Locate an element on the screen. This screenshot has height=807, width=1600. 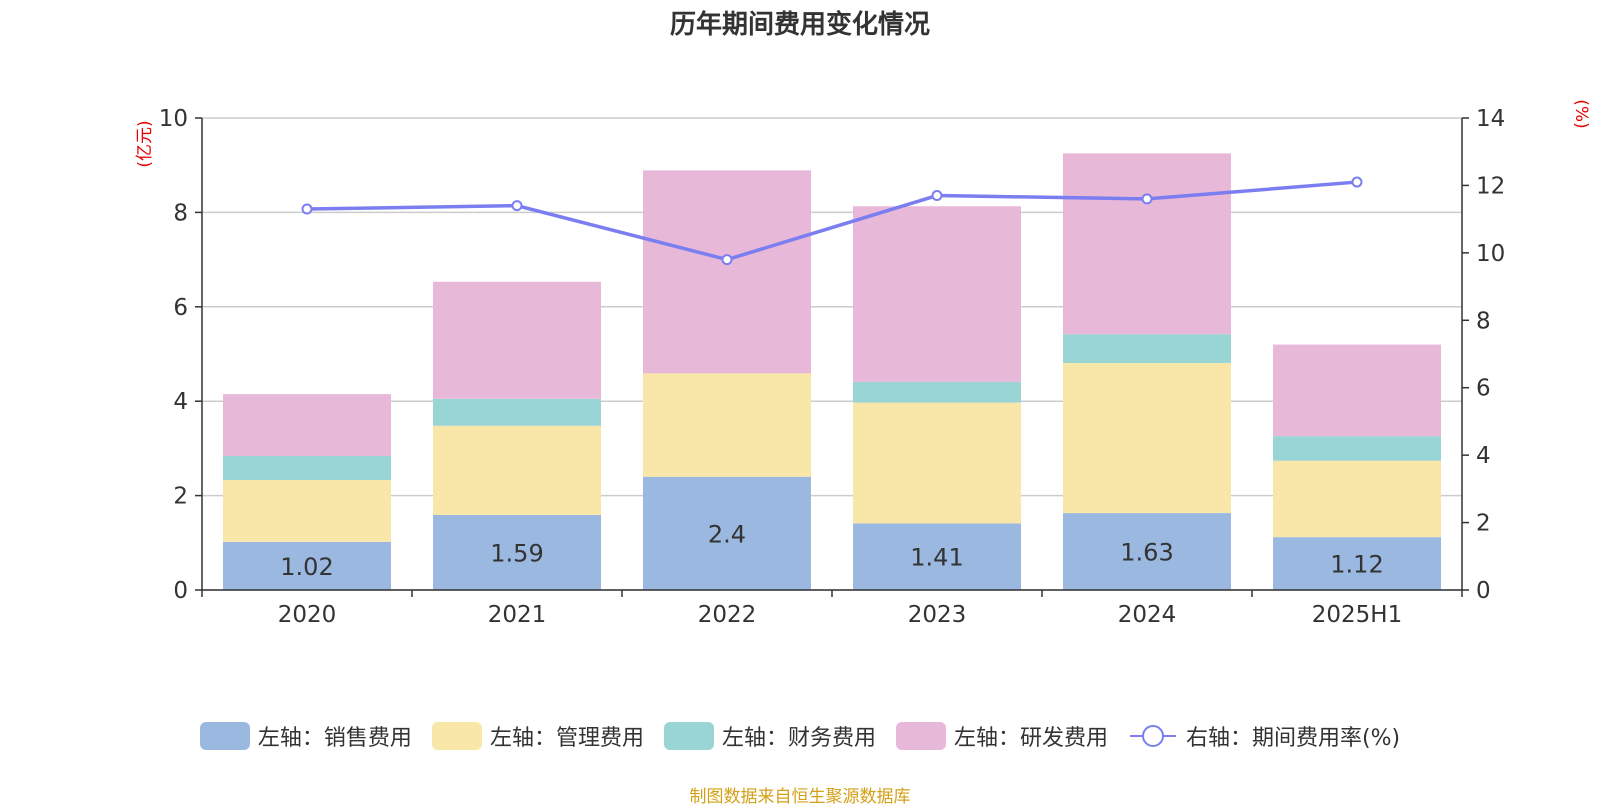
right-axis-unit: (%) is located at coordinates (1581, 113).